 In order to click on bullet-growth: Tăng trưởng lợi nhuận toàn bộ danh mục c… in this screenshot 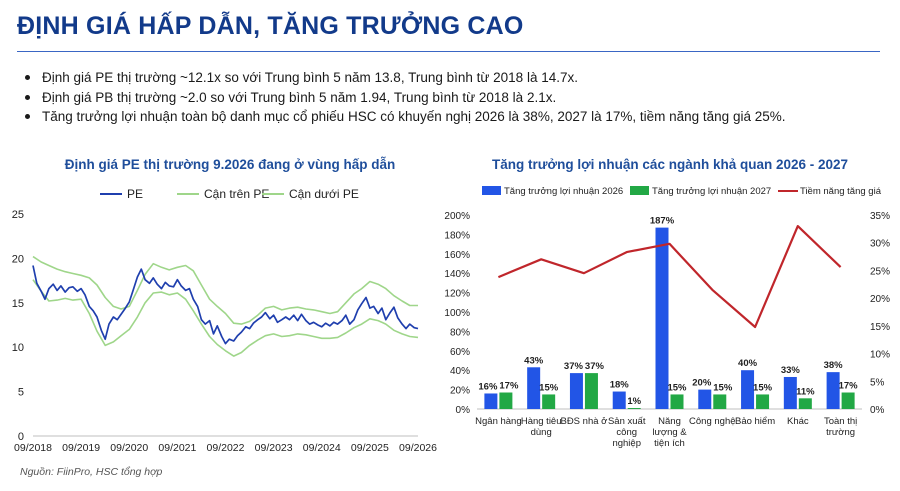, I will do `click(452, 117)`.